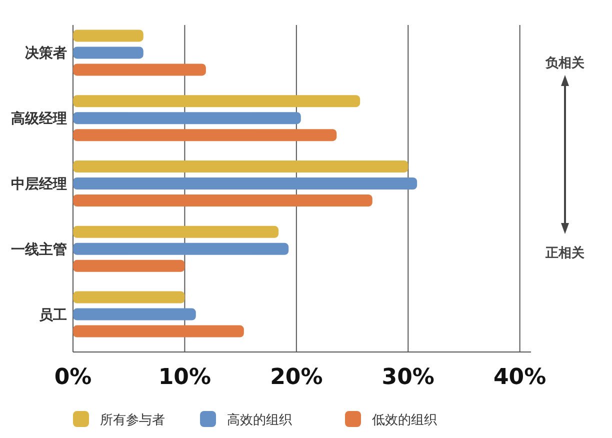 Image resolution: width=612 pixels, height=438 pixels. I want to click on x-tick-label: 0%, so click(73, 377).